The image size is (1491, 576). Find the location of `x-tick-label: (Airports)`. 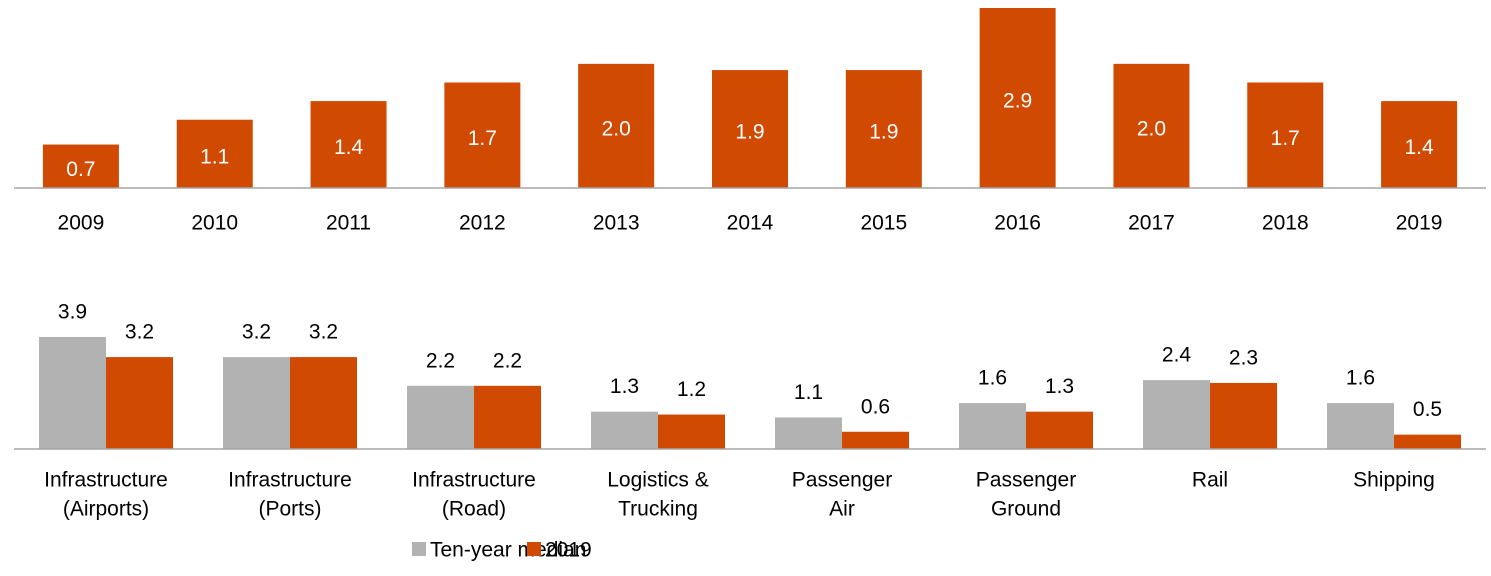

x-tick-label: (Airports) is located at coordinates (106, 509).